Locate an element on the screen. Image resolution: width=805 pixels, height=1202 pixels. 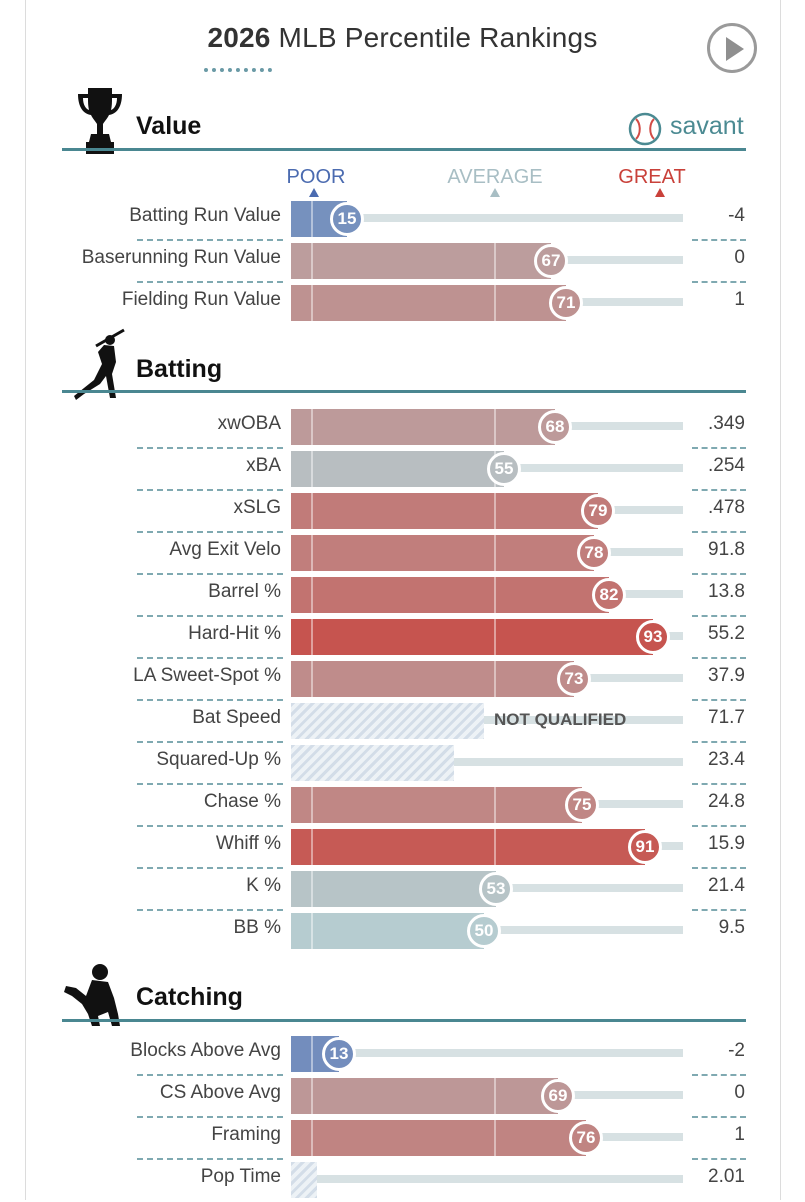
percentile-bubble: 76 is located at coordinates (586, 1138).